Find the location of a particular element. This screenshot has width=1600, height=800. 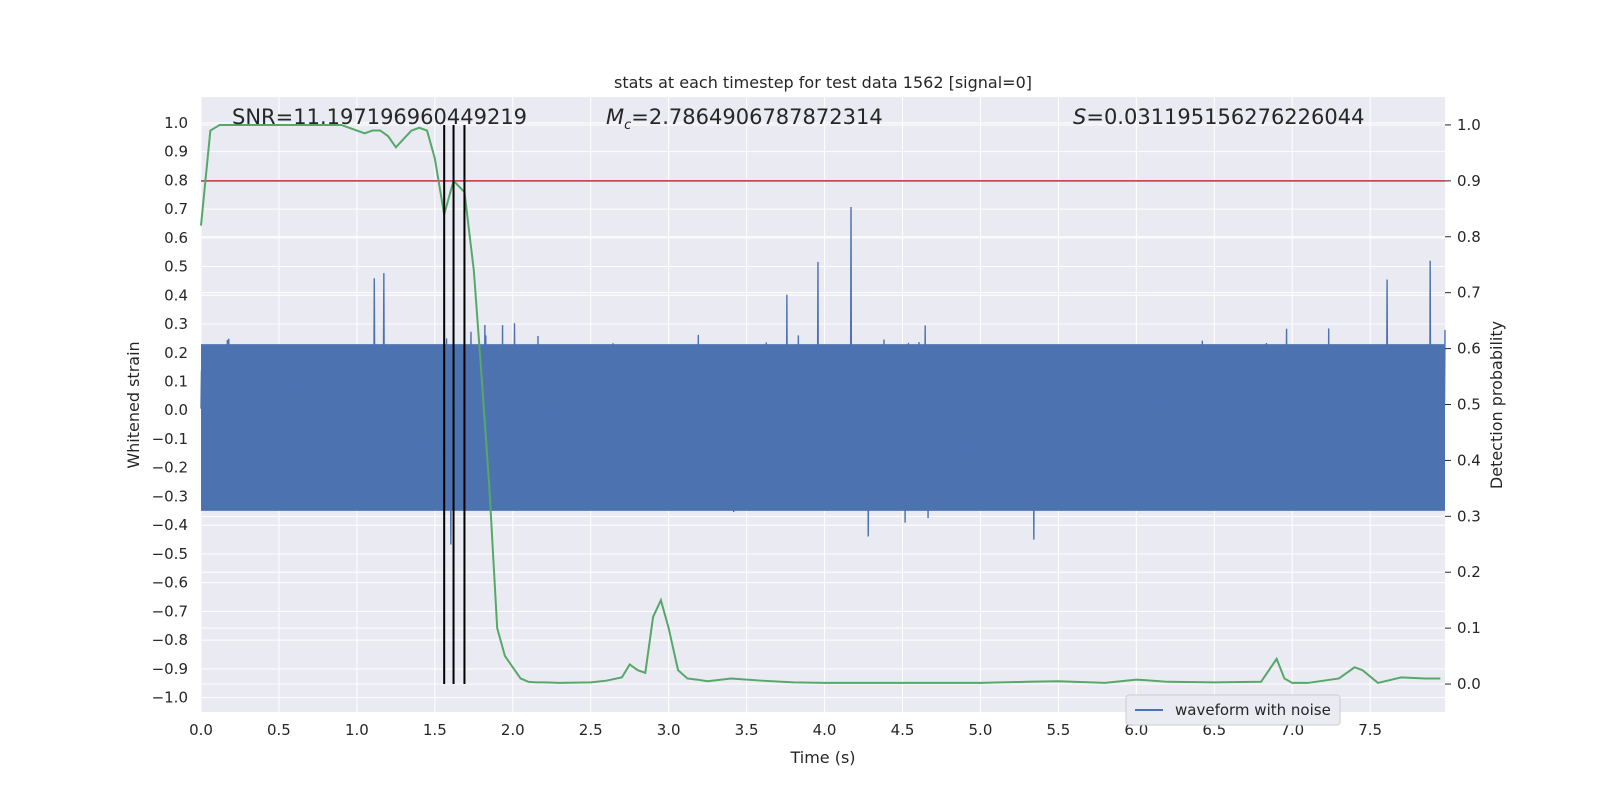

x-tick-label: 5.0 is located at coordinates (981, 730).